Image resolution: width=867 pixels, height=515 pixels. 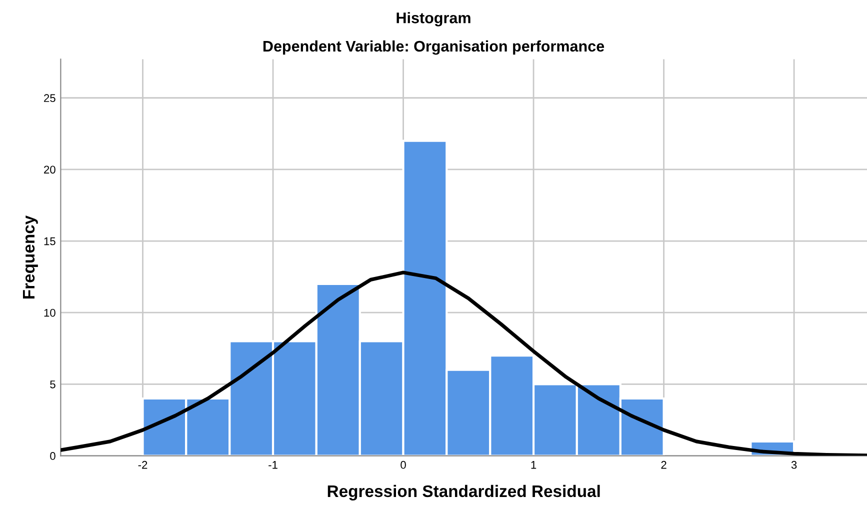 What do you see at coordinates (433, 47) in the screenshot?
I see `chart-subtitle: Dependent Variable: Organisation performance` at bounding box center [433, 47].